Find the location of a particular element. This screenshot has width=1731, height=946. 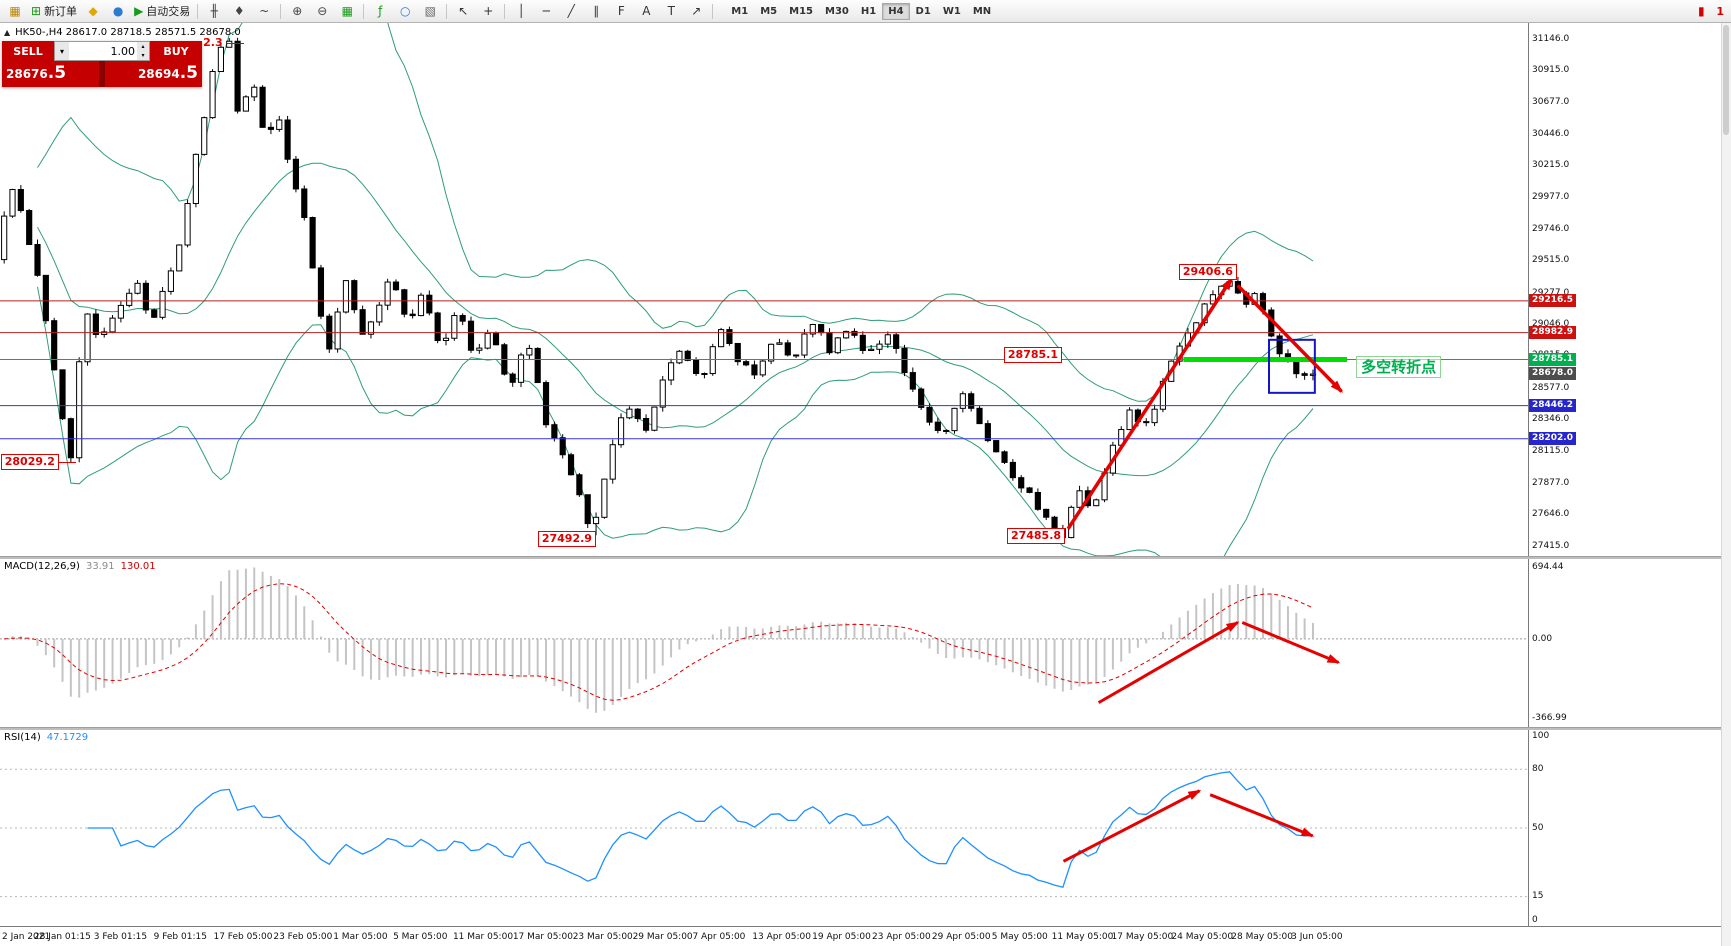

timeframe-h1: H1 is located at coordinates (868, 11).